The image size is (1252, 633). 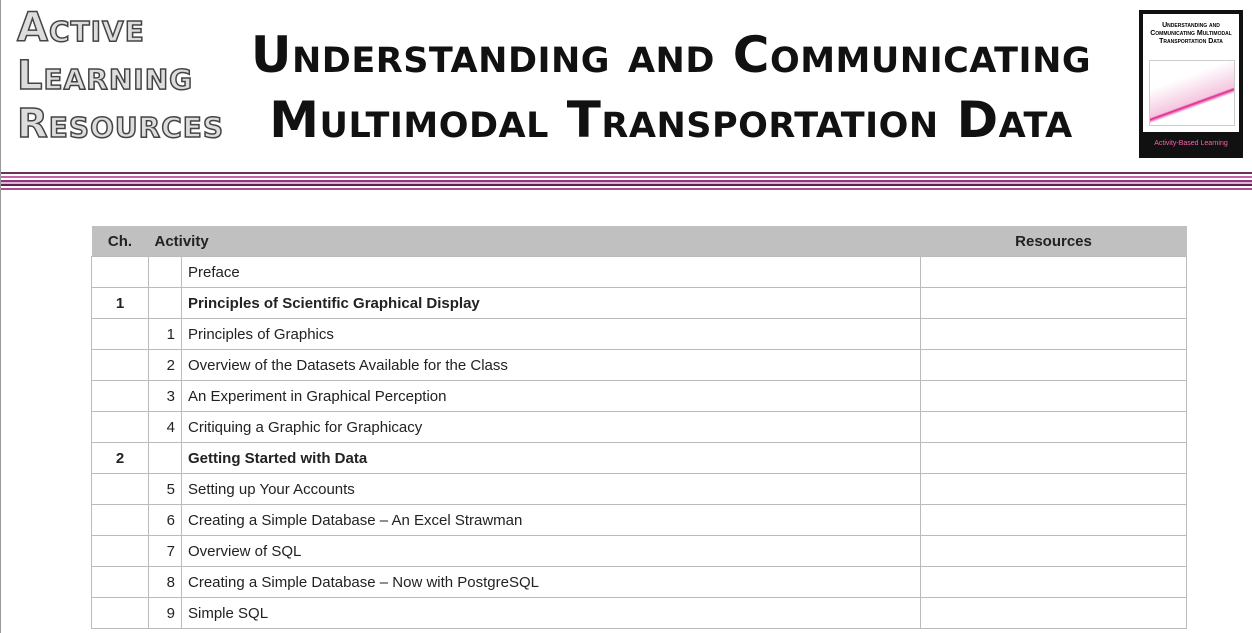 I want to click on table-row: 2 Getting Started with Data, so click(x=639, y=458).